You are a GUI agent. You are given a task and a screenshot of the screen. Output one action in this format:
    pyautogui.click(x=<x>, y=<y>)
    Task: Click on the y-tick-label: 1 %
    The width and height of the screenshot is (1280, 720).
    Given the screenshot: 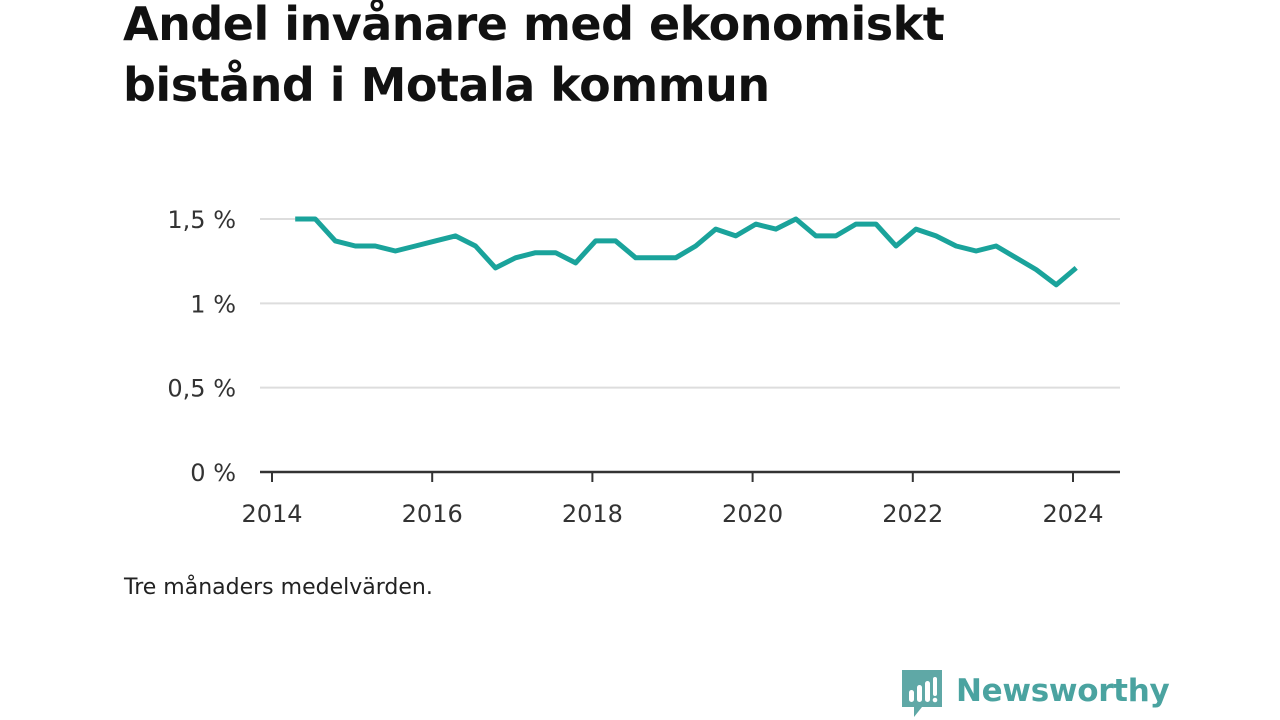 What is the action you would take?
    pyautogui.click(x=213, y=304)
    